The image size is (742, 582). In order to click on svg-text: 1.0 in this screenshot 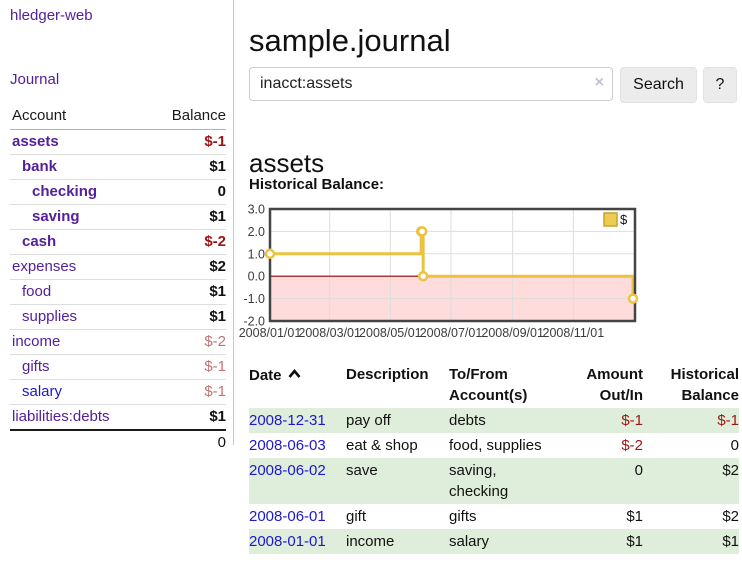, I will do `click(256, 254)`.